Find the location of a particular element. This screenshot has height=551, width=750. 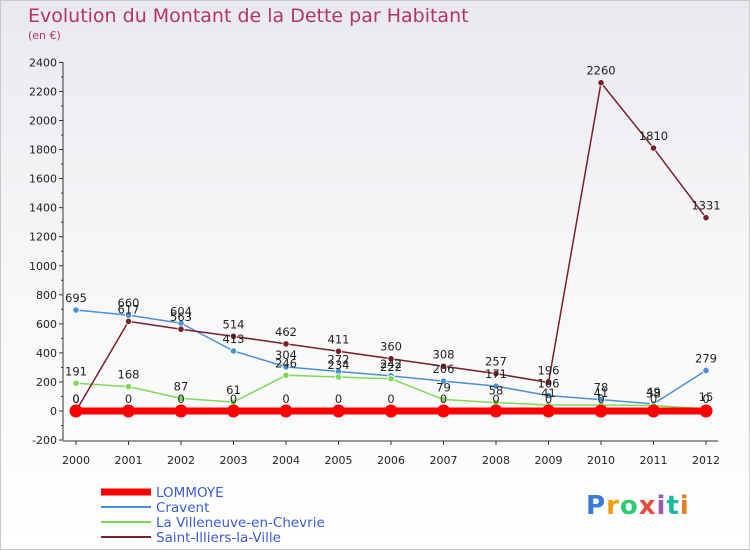

data-label-2: 168 is located at coordinates (129, 375).